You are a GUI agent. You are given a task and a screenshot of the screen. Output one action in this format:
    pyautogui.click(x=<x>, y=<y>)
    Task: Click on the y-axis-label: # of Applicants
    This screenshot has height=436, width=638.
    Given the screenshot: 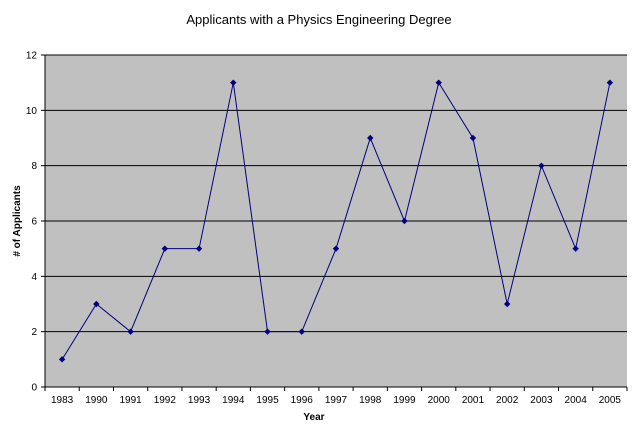 What is the action you would take?
    pyautogui.click(x=17, y=221)
    